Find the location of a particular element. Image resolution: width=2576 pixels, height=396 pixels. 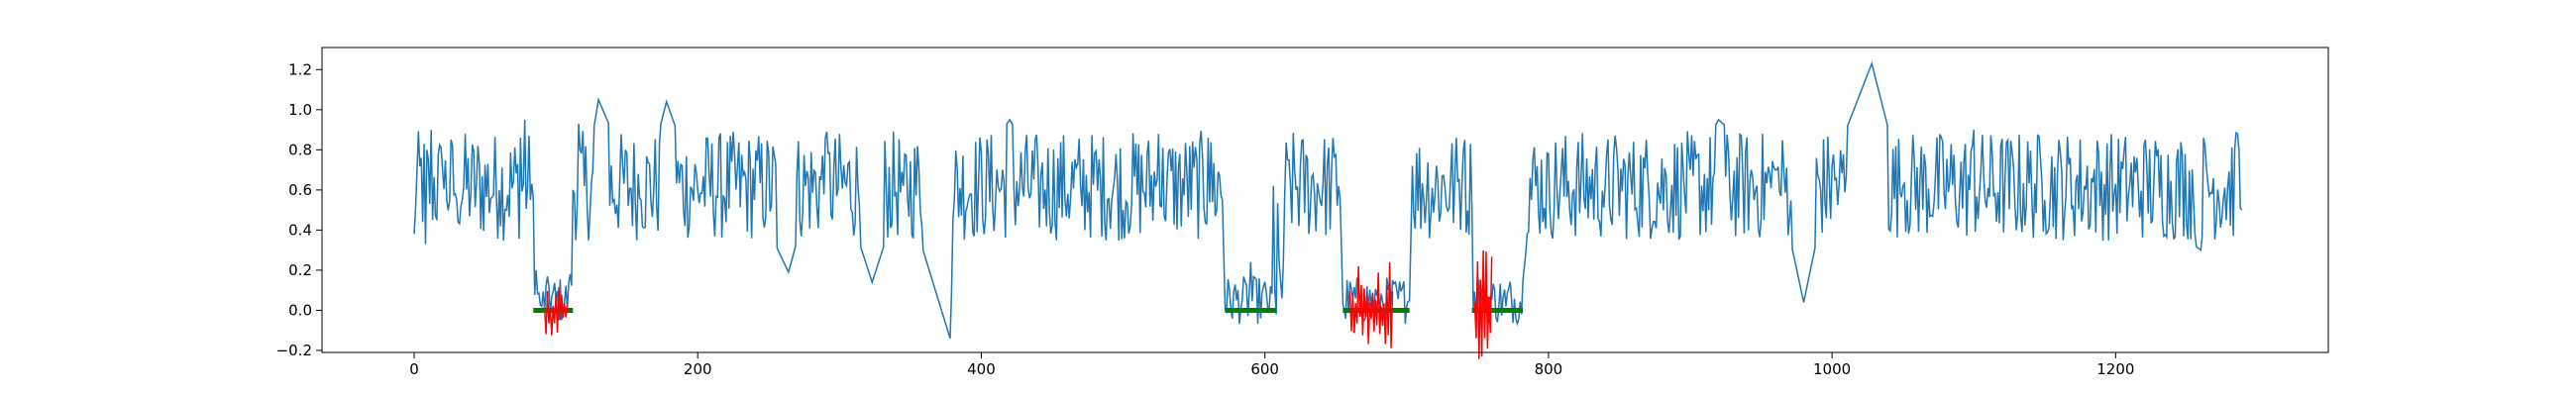

x-tick-label: 200 is located at coordinates (698, 369).